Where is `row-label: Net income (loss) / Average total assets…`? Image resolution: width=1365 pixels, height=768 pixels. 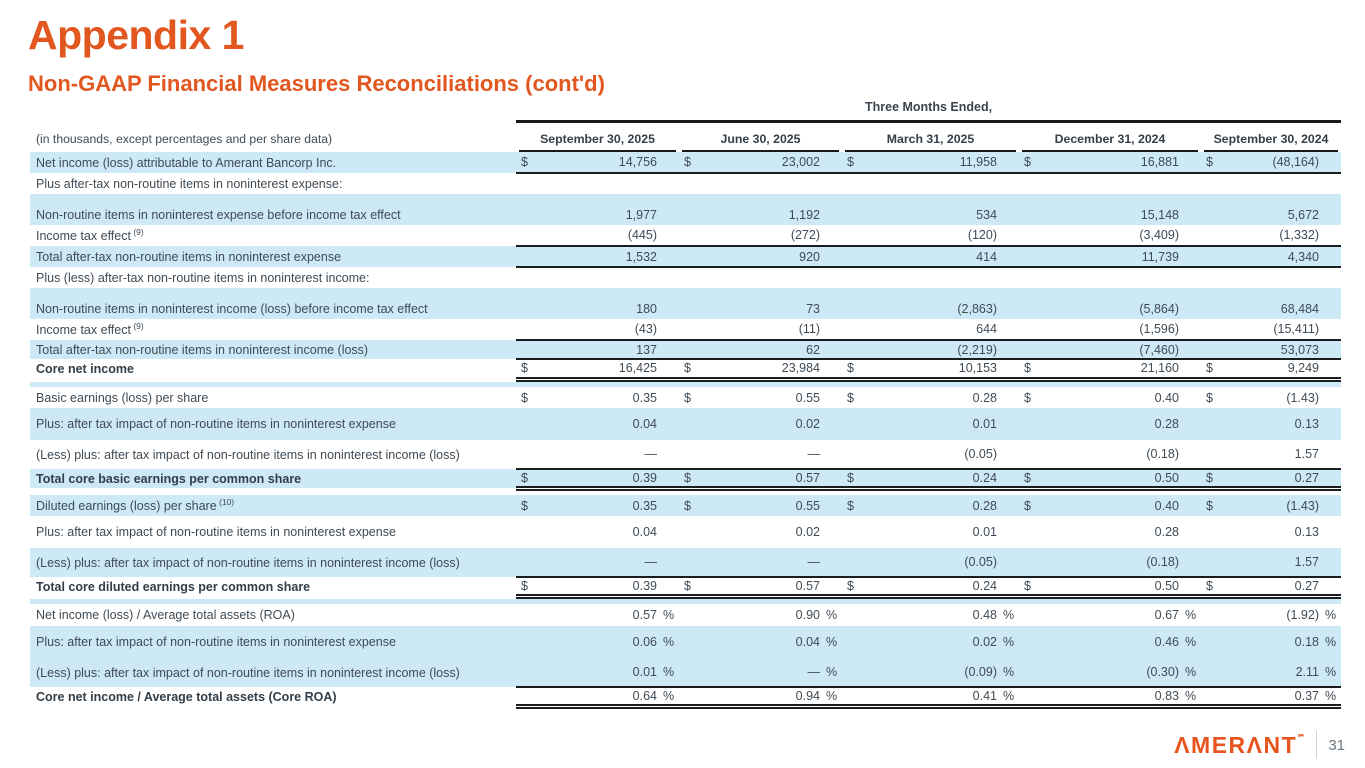 row-label: Net income (loss) / Average total assets… is located at coordinates (273, 615).